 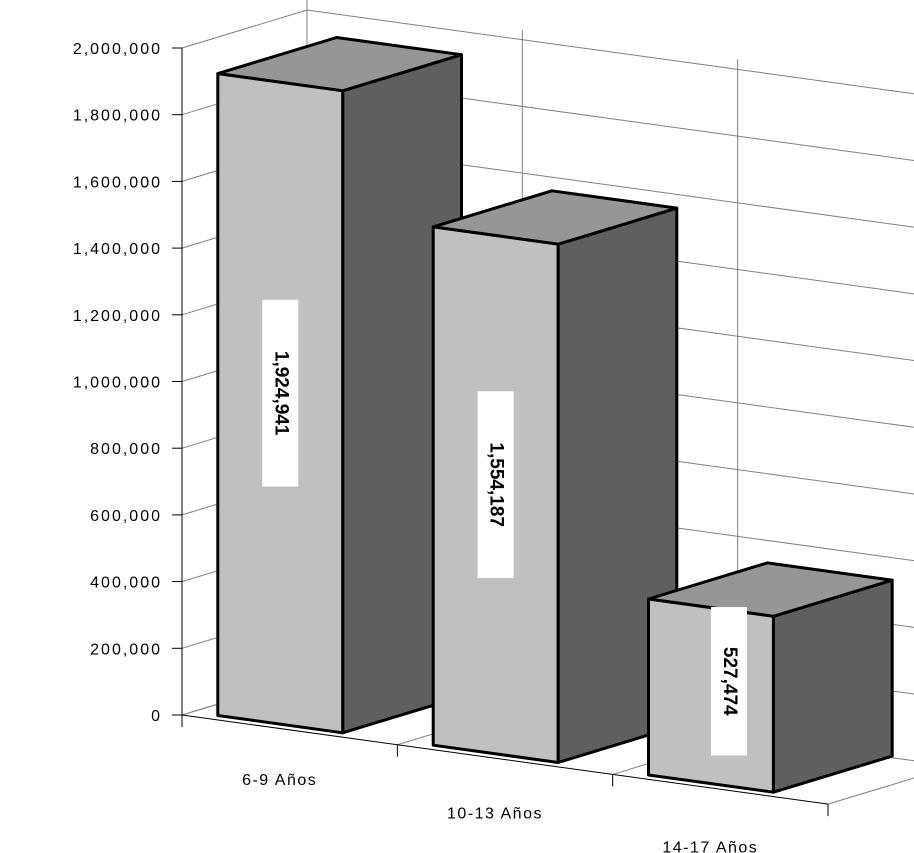 I want to click on y-tick-label-5: 1,000,000, so click(x=117, y=383).